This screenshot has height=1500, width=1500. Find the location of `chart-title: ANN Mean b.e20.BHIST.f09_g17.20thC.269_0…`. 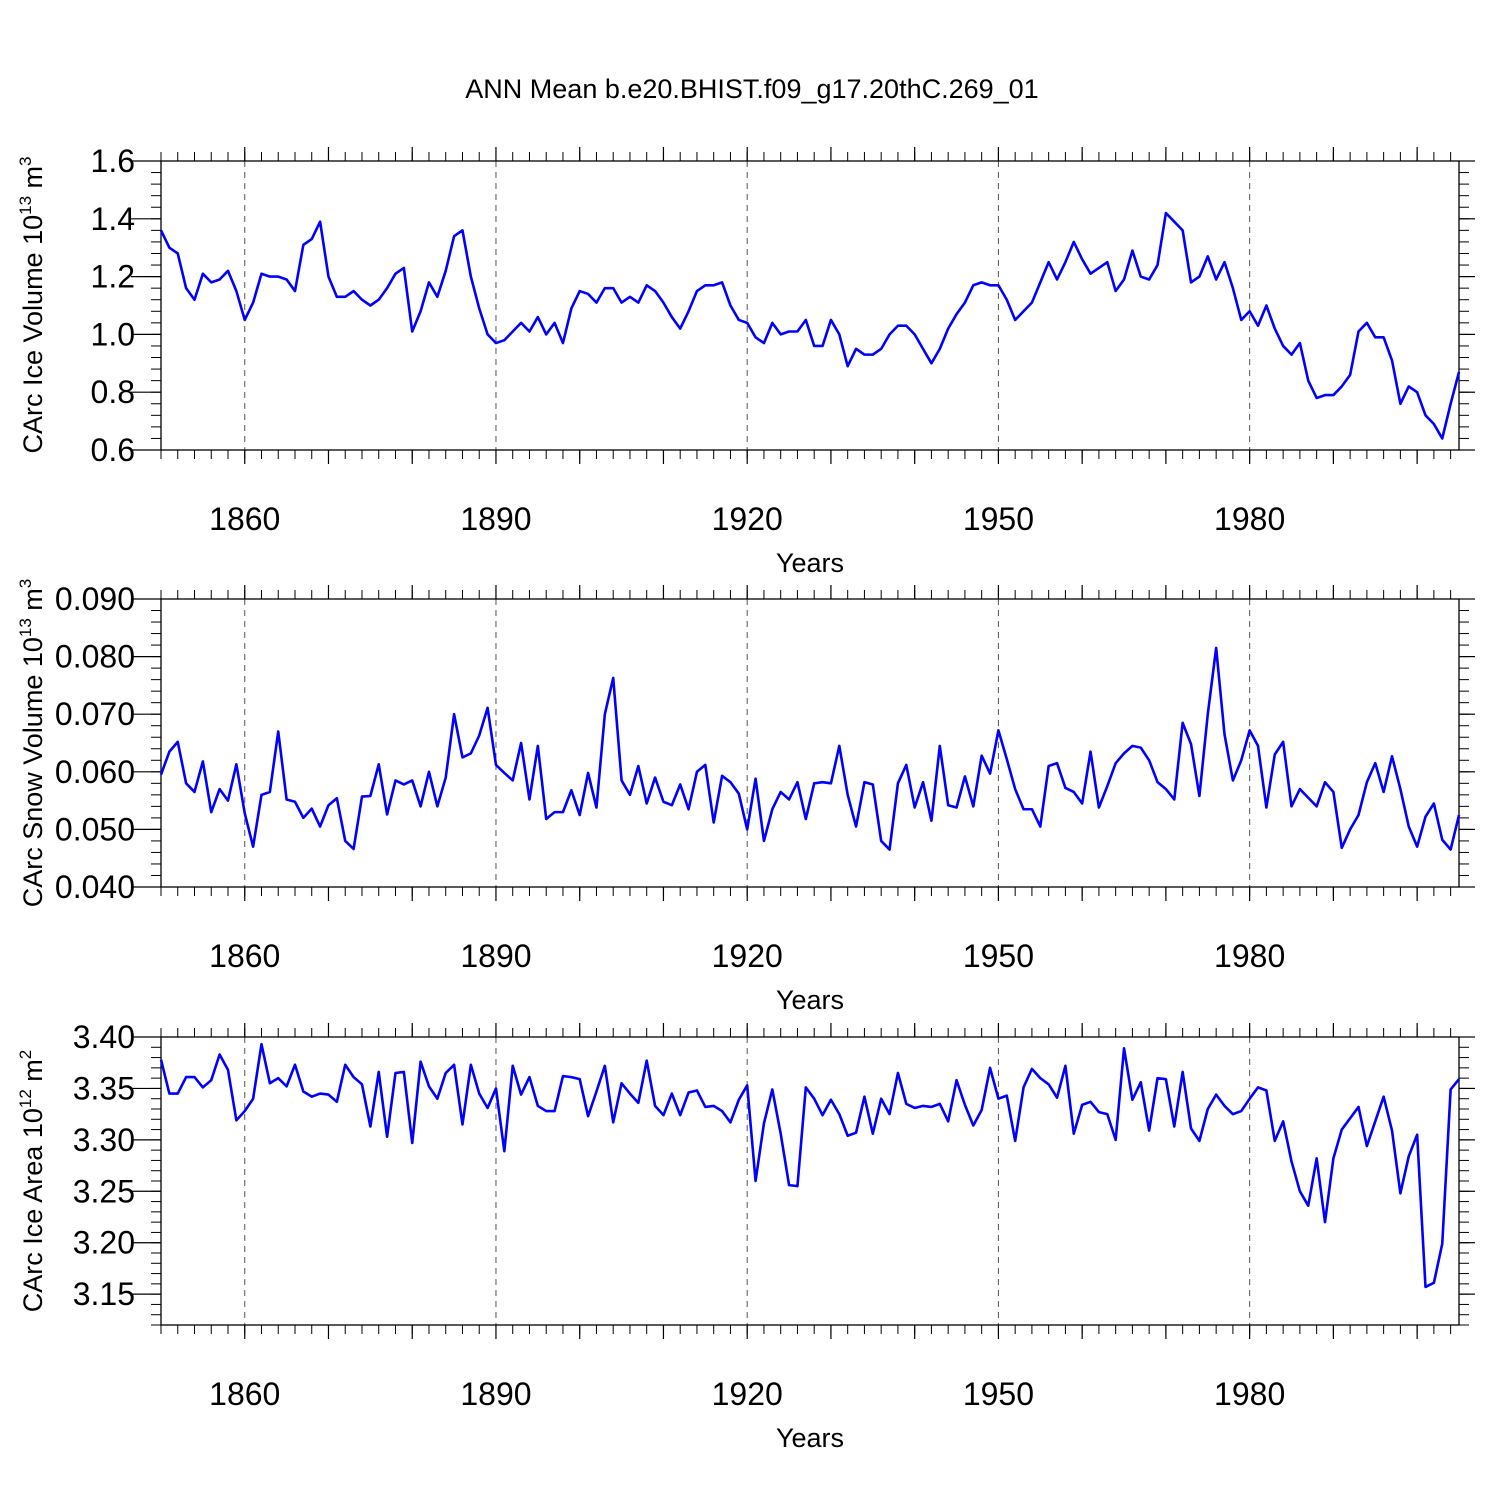

chart-title: ANN Mean b.e20.BHIST.f09_g17.20thC.269_0… is located at coordinates (751, 89).